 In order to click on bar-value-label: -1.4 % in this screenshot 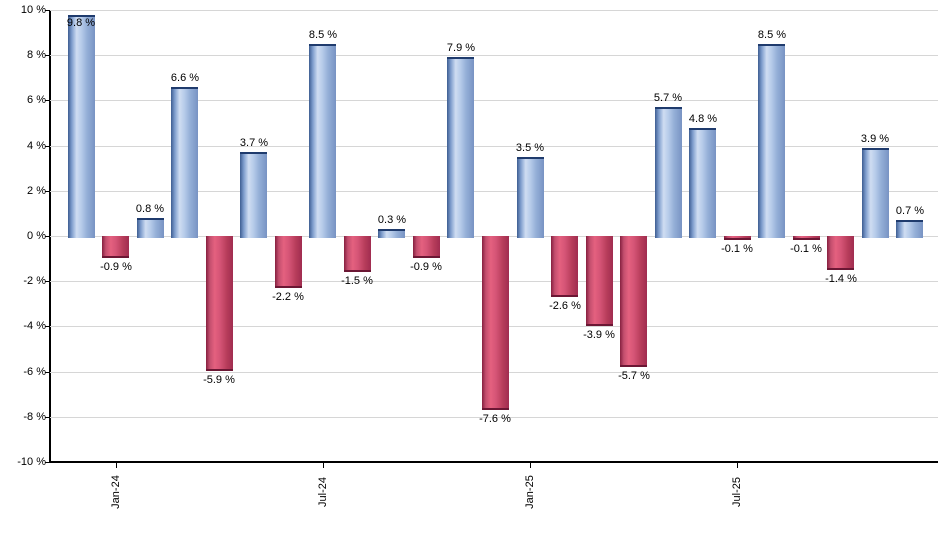, I will do `click(841, 279)`.